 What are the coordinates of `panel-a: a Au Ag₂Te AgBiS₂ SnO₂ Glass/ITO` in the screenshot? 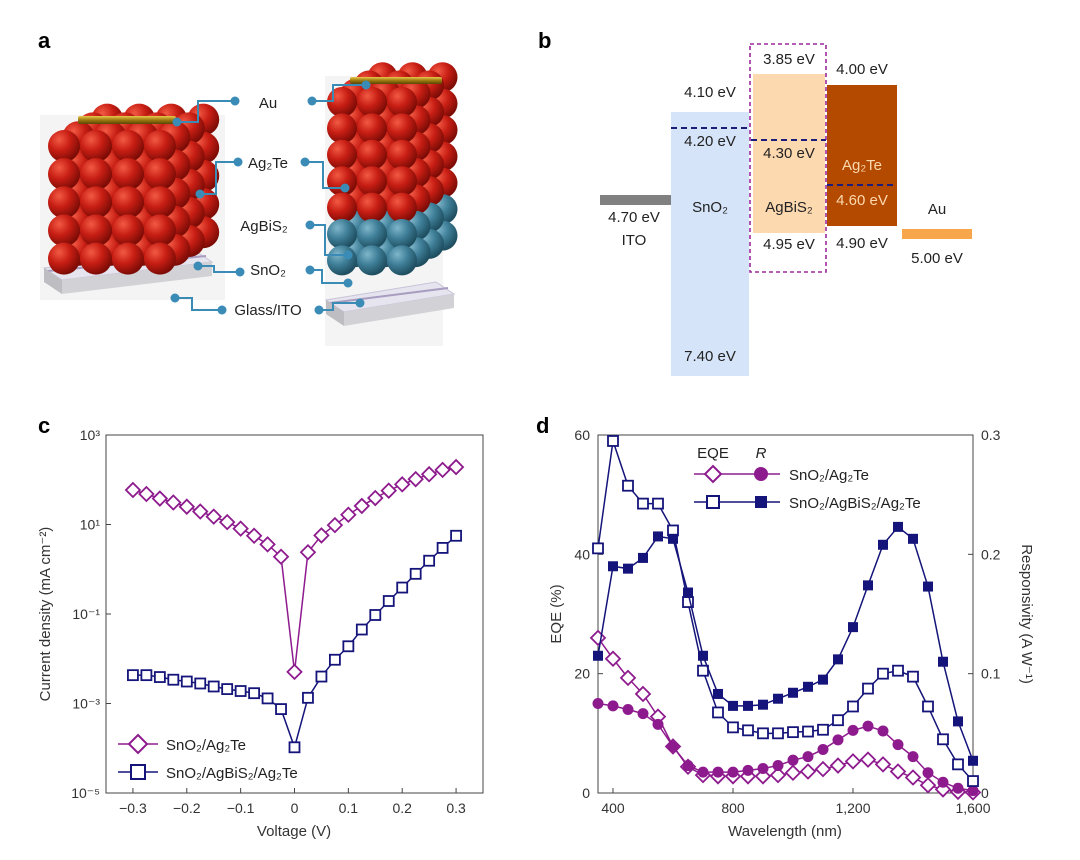 It's located at (248, 187).